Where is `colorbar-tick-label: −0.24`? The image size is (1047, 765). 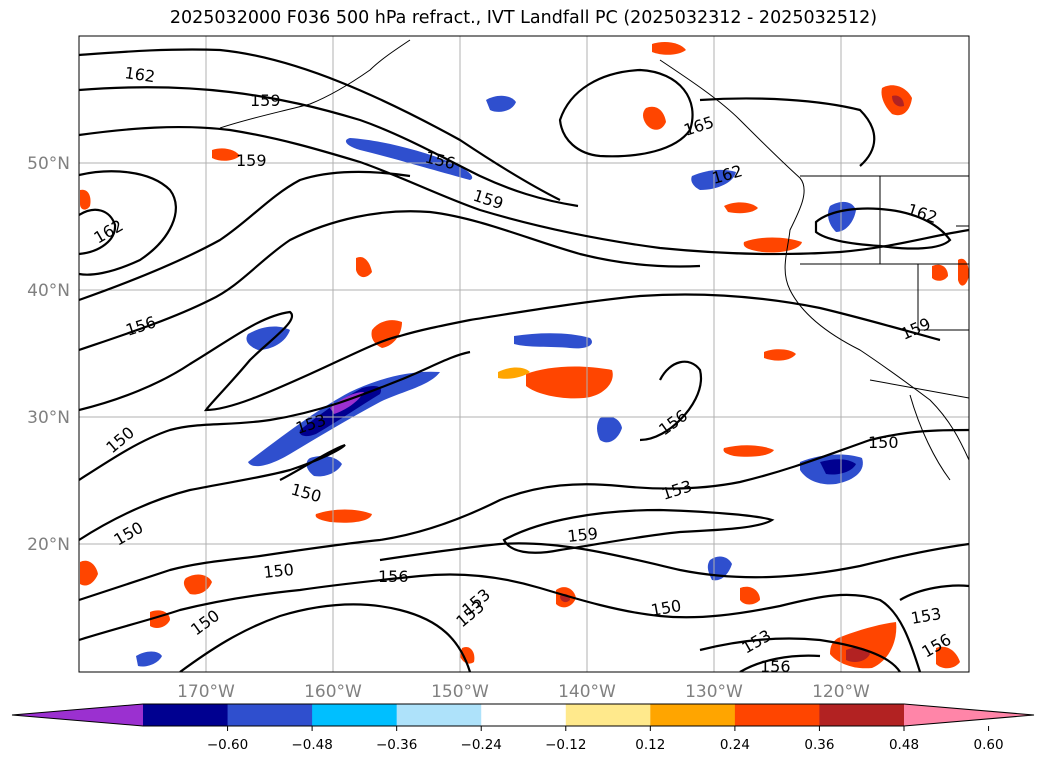 colorbar-tick-label: −0.24 is located at coordinates (481, 745).